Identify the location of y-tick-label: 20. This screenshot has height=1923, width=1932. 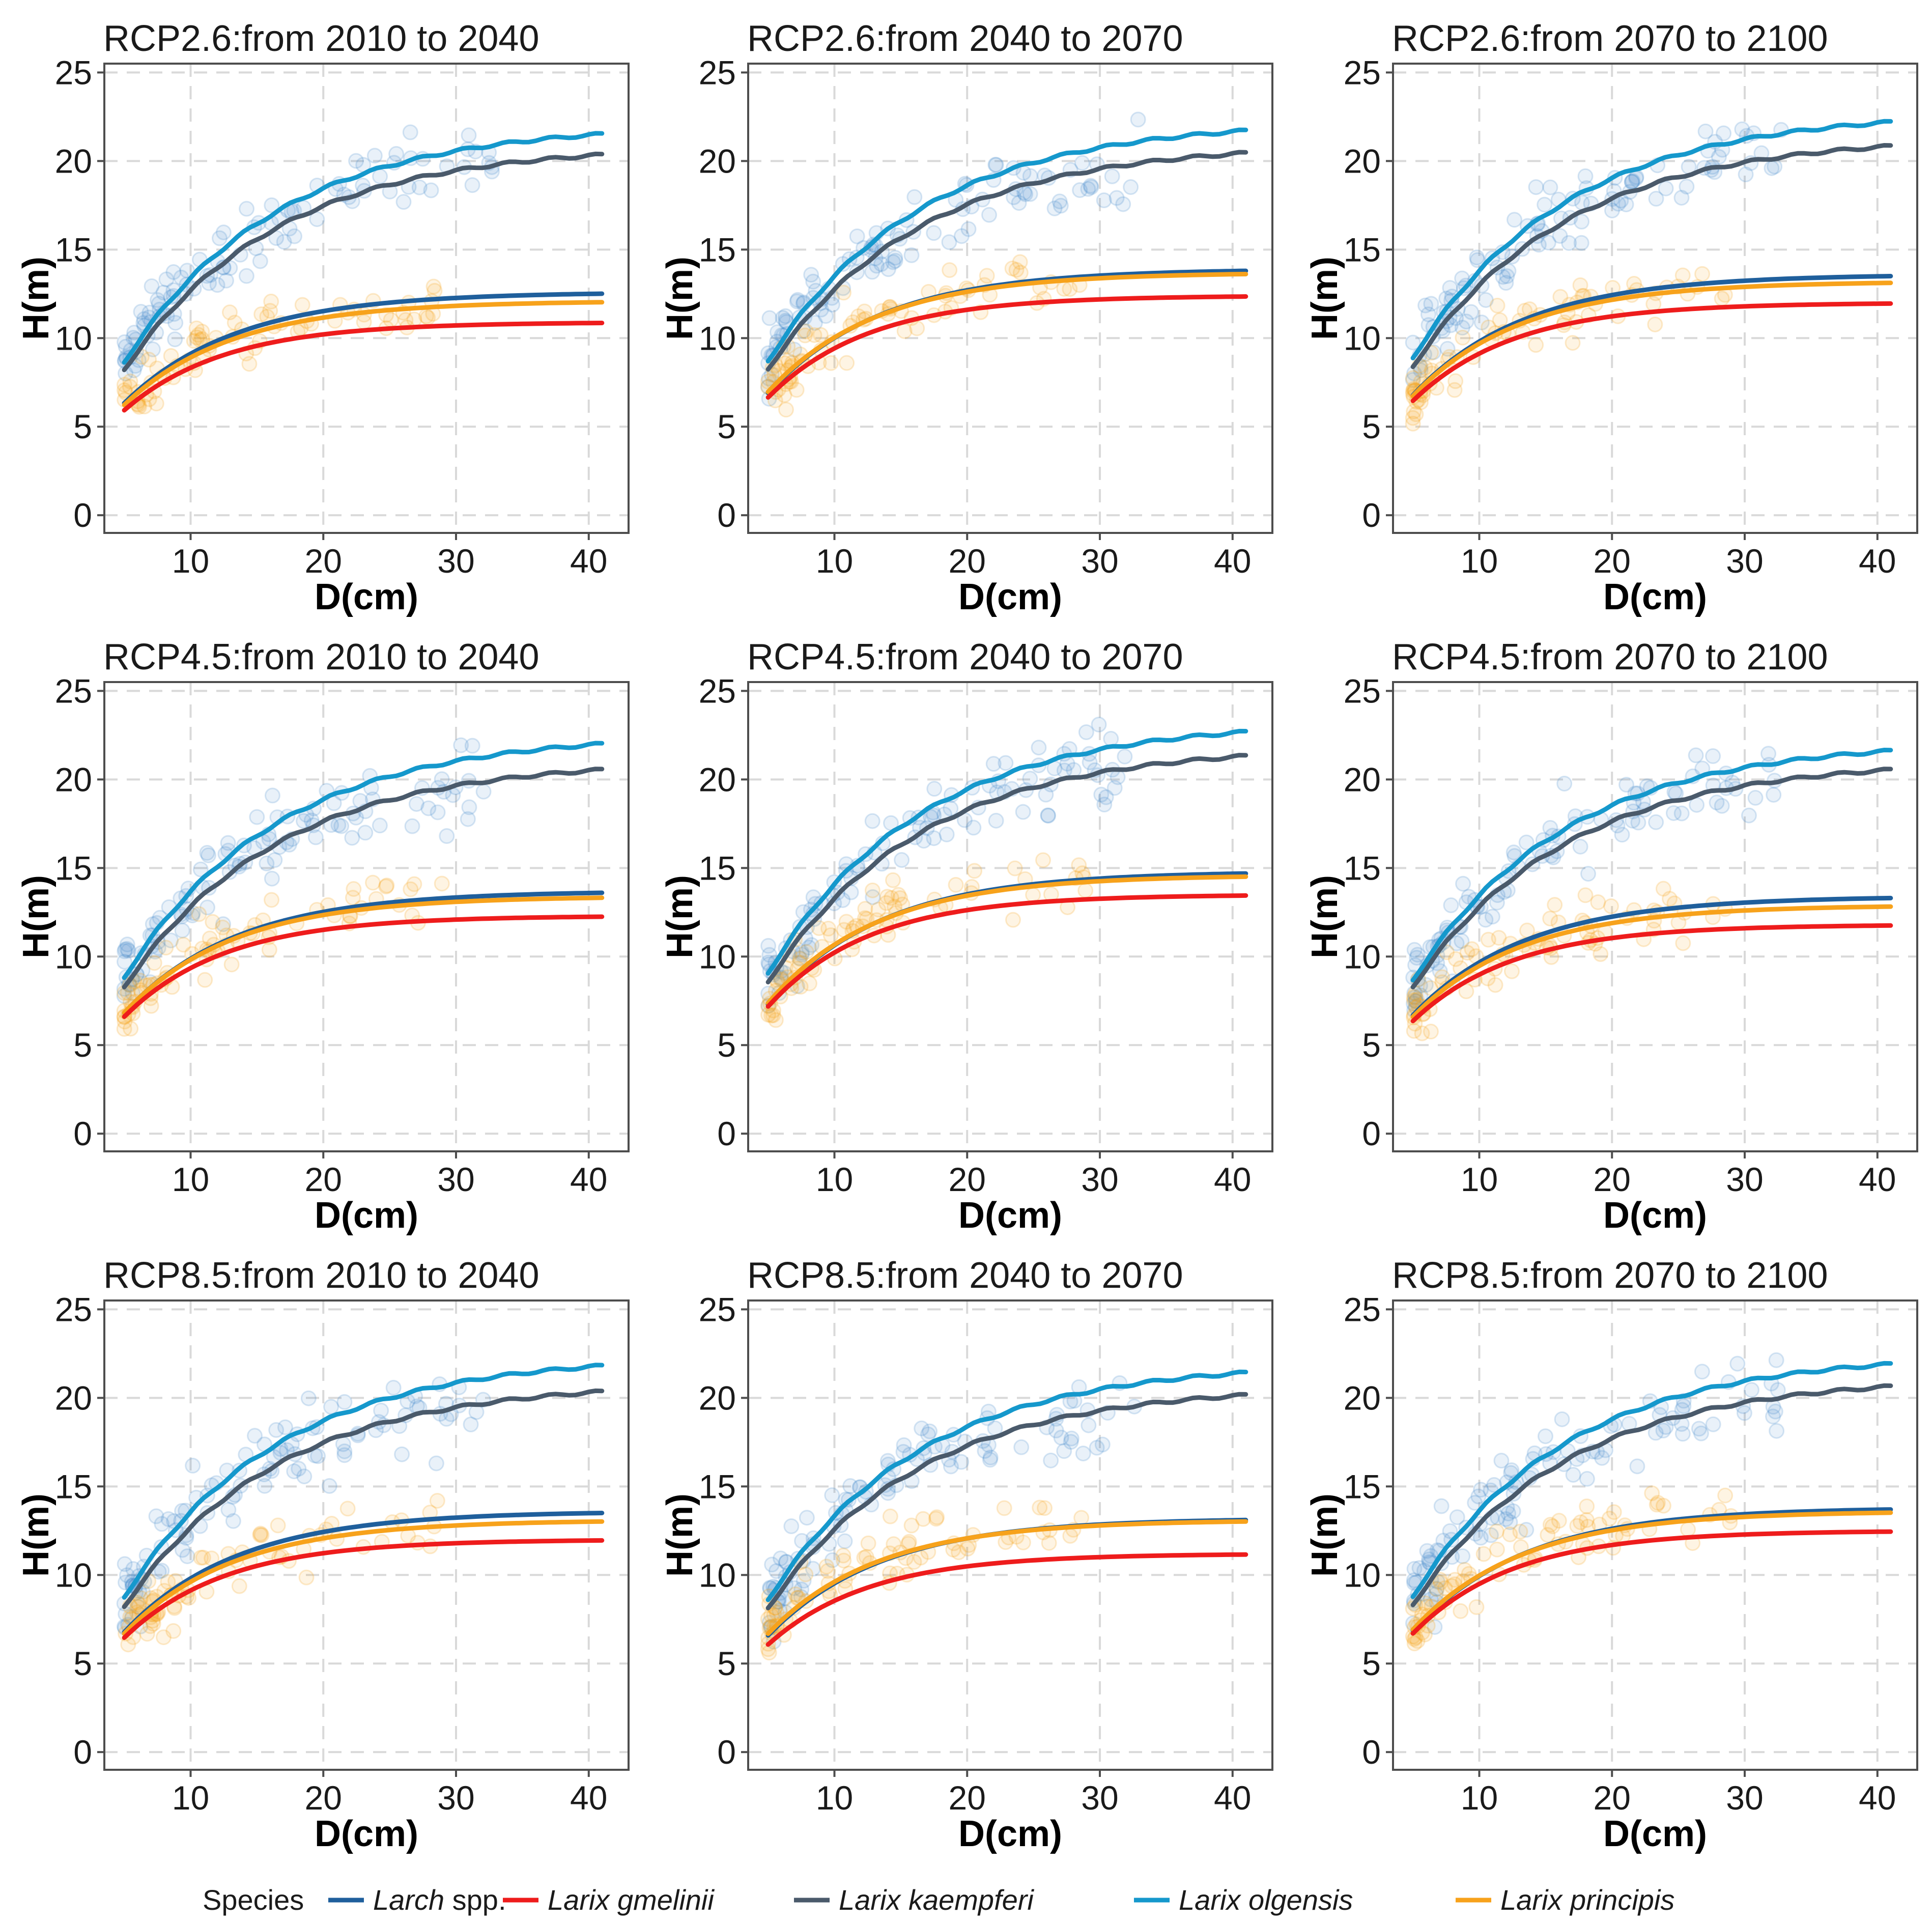
(717, 161).